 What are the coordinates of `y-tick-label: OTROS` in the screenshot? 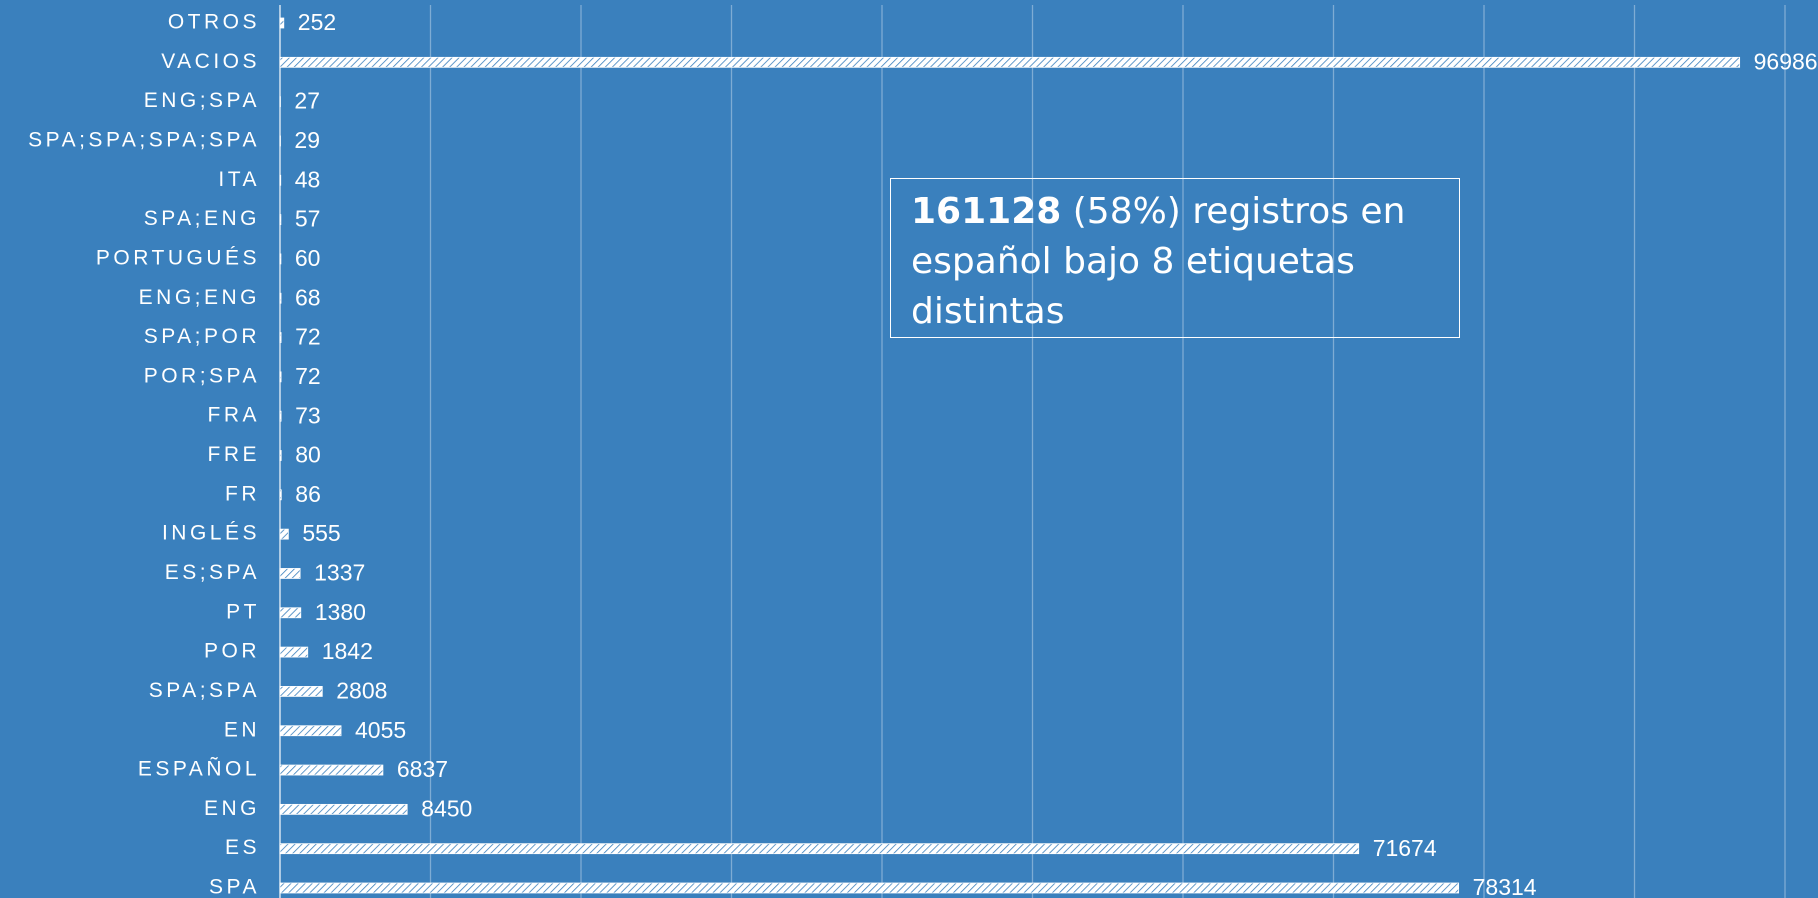 It's located at (214, 22).